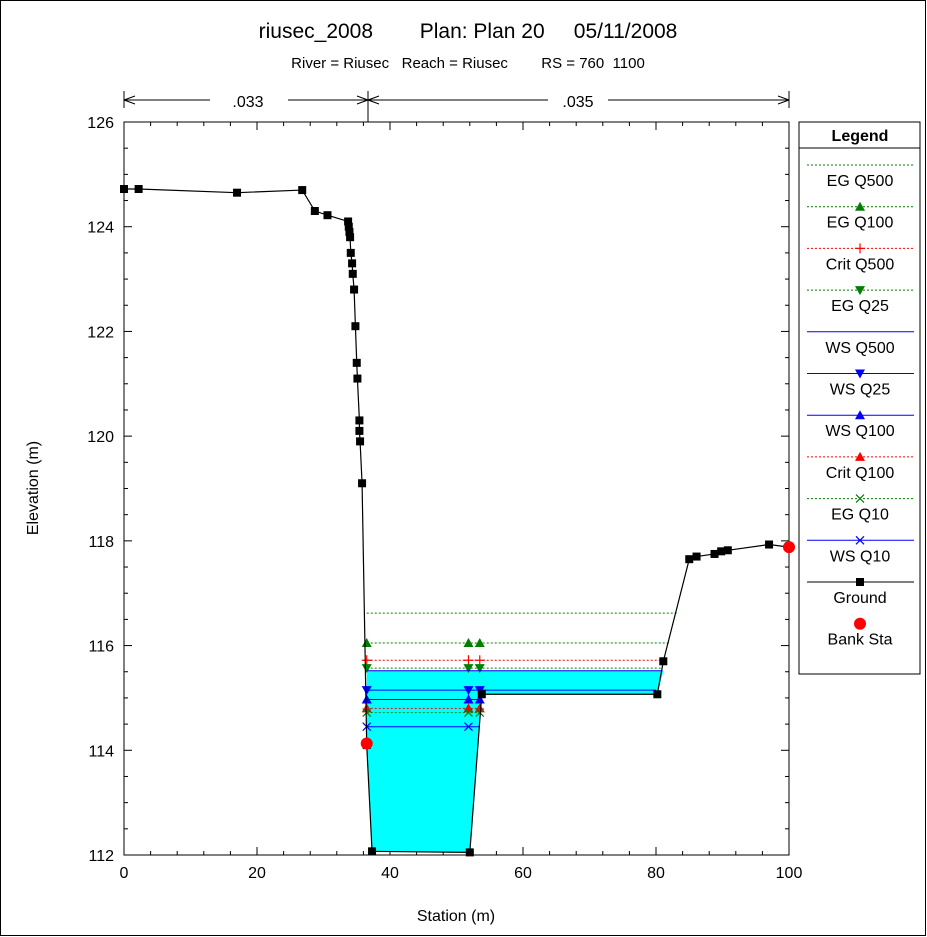  Describe the element at coordinates (101, 751) in the screenshot. I see `y-tick-label: 114` at that location.